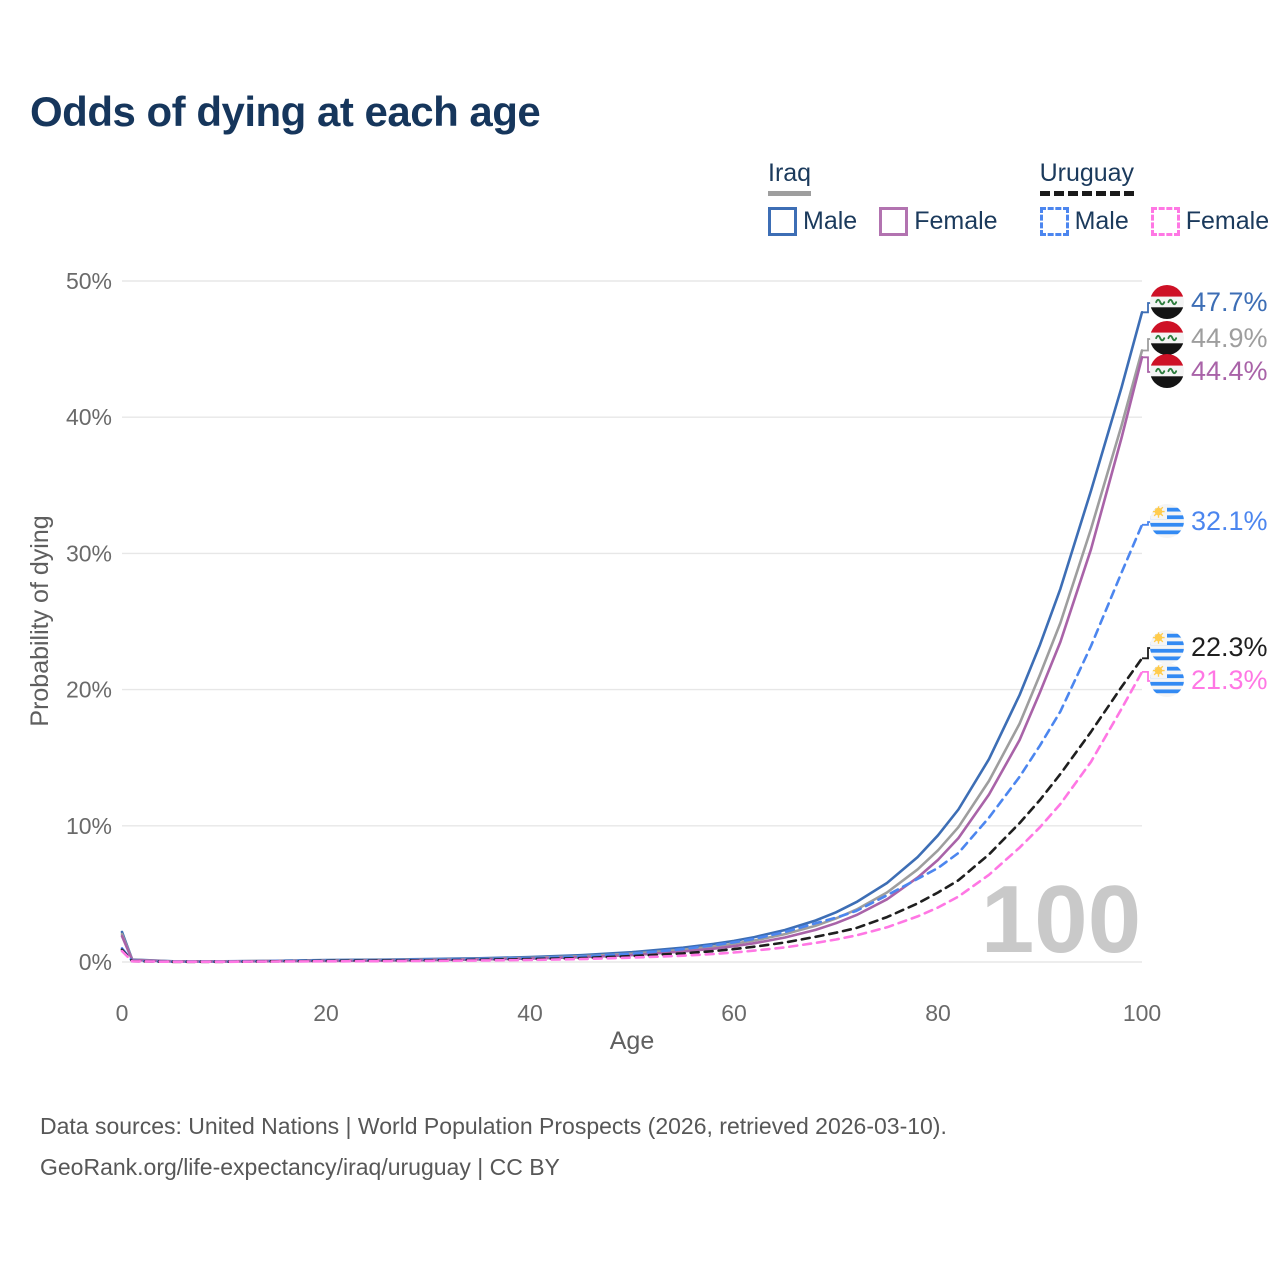  I want to click on y-axis-title: Probability of dying, so click(40, 620).